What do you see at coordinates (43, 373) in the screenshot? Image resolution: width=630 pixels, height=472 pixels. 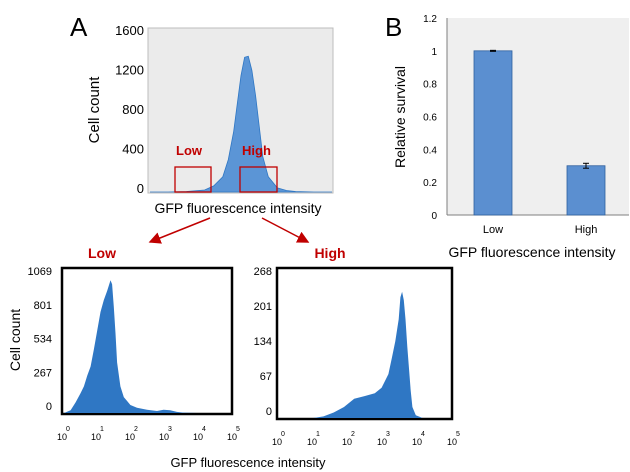 I see `y-tick-label: 267` at bounding box center [43, 373].